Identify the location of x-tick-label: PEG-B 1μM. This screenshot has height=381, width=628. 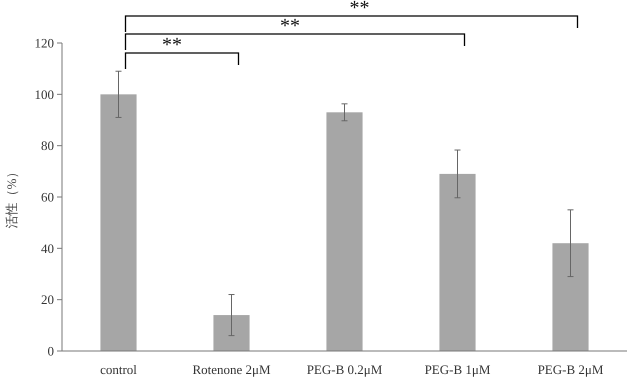
(457, 369).